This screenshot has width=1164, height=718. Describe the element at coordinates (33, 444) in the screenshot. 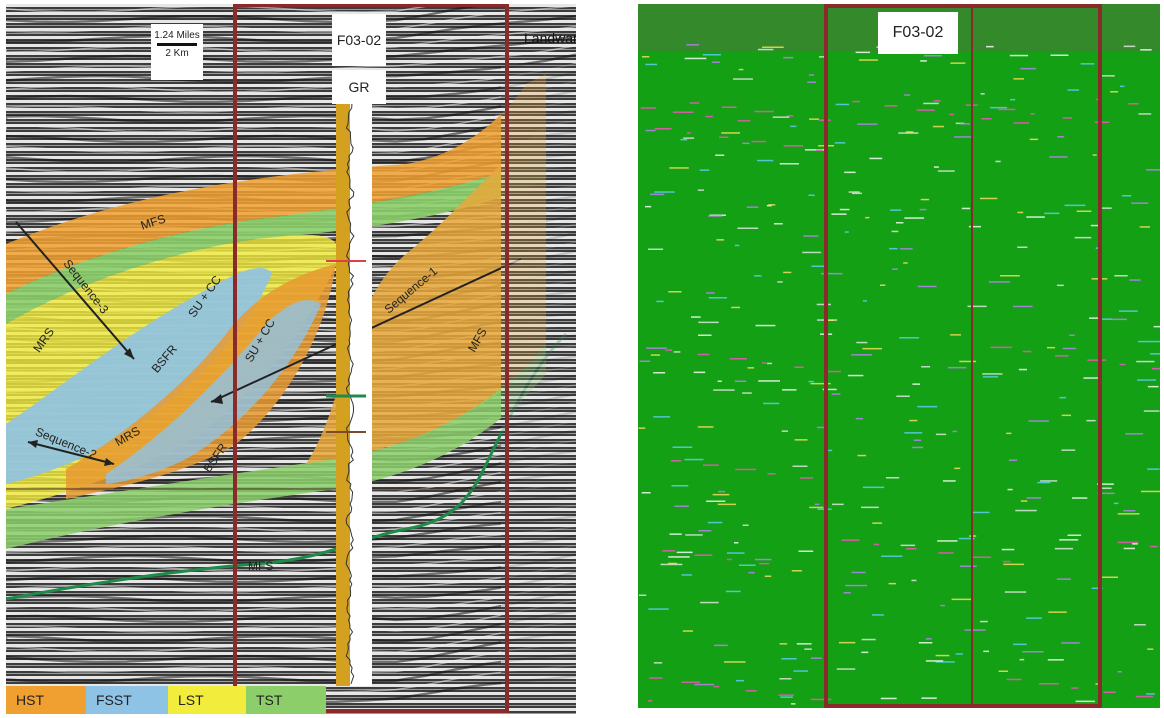

I see `sequence2-arrowhead-left` at that location.